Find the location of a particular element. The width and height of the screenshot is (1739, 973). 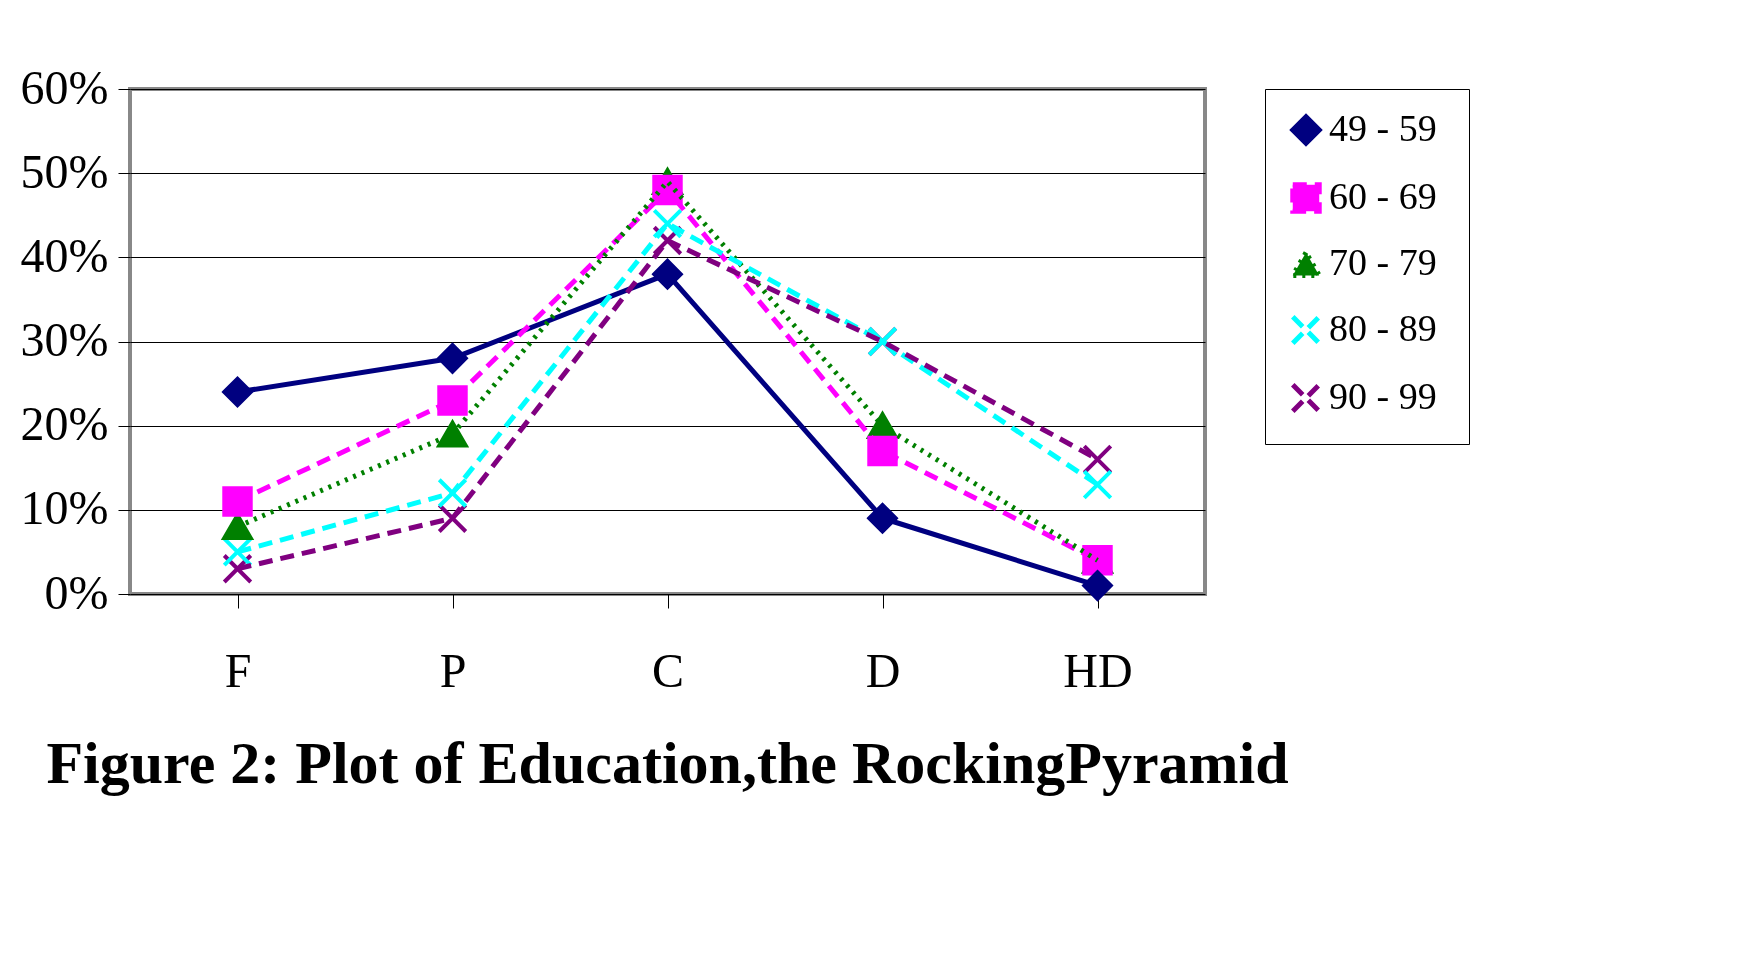

x-tick-label: F is located at coordinates (238, 670).